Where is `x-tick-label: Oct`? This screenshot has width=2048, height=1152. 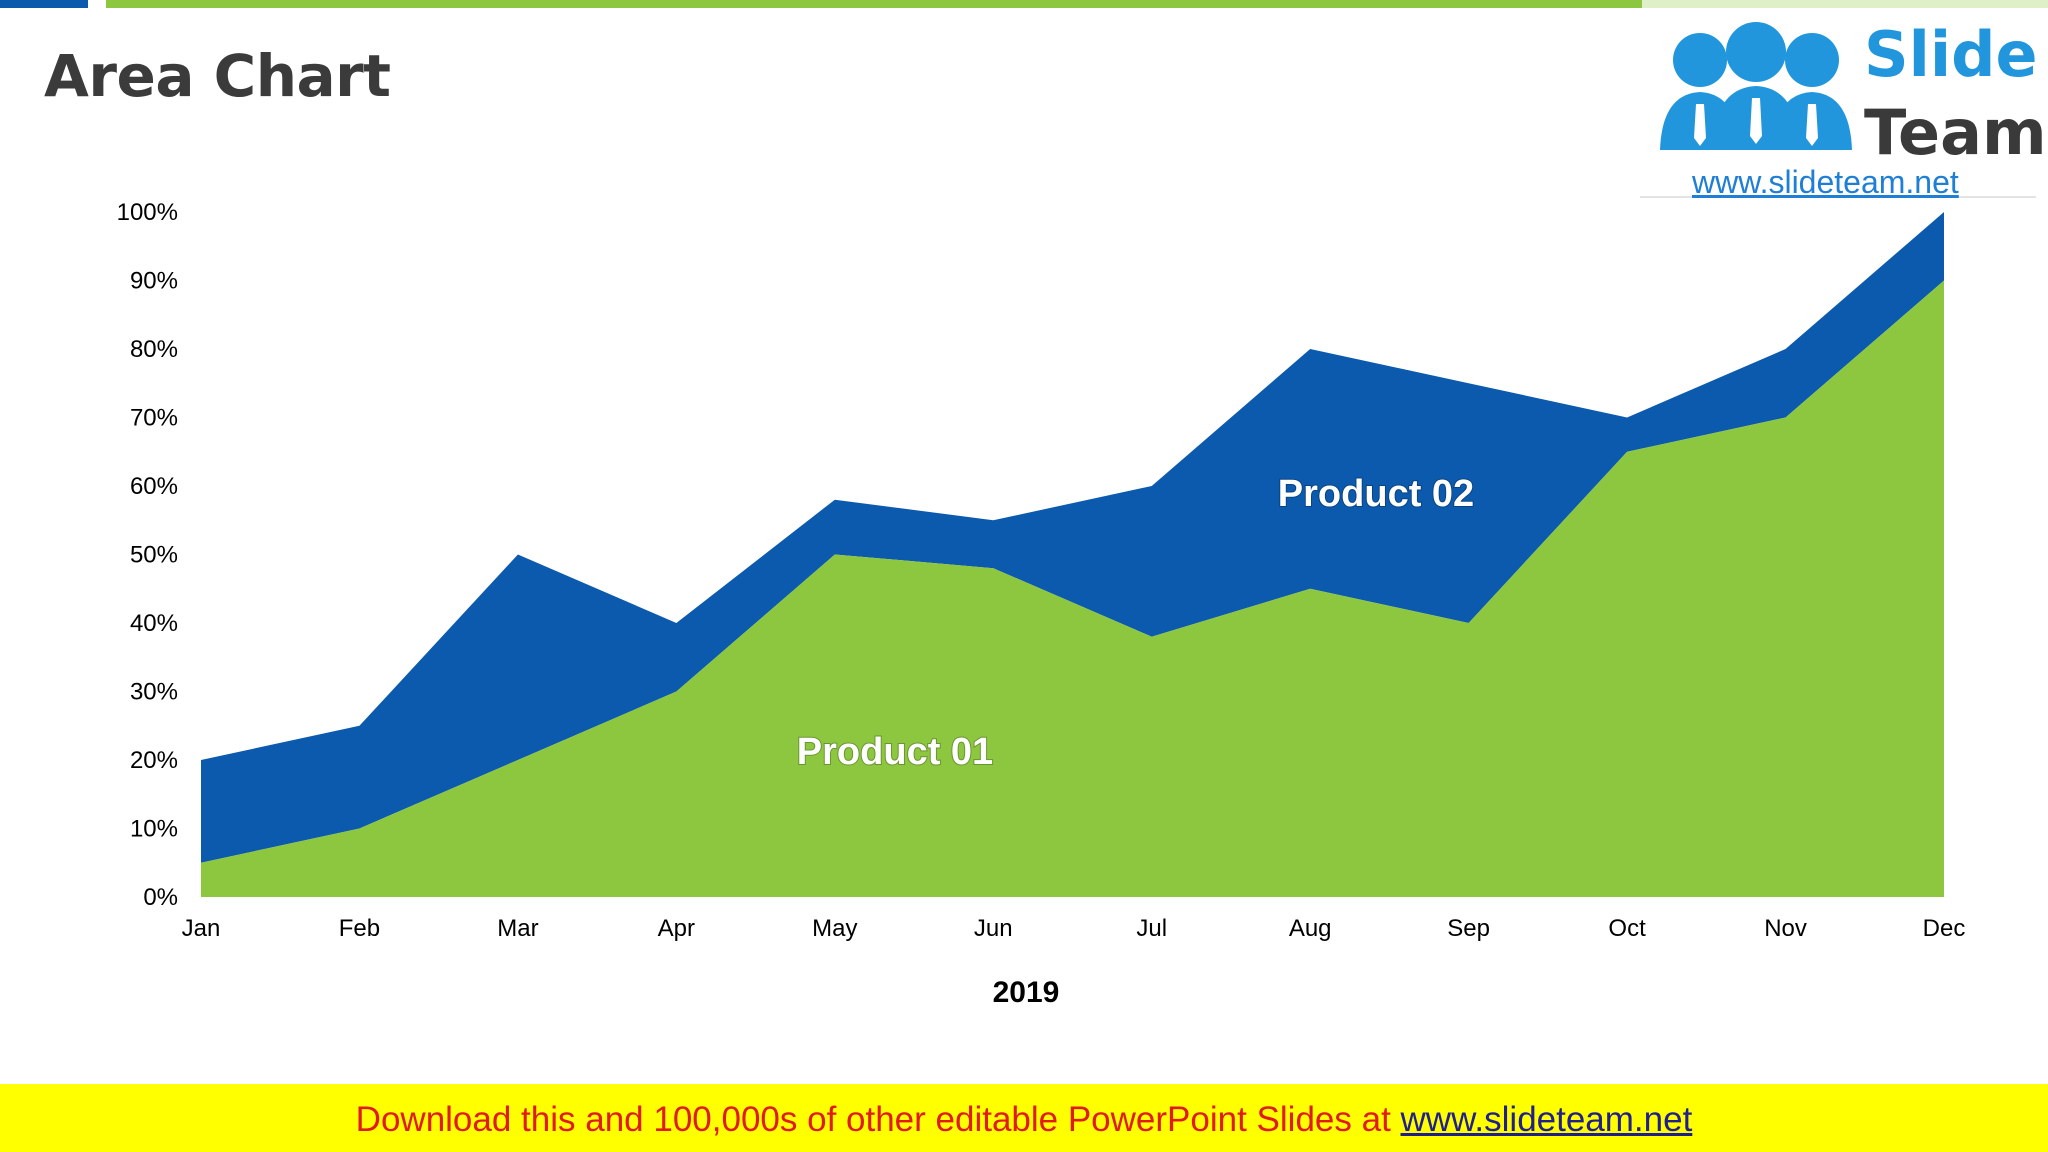
x-tick-label: Oct is located at coordinates (1627, 928).